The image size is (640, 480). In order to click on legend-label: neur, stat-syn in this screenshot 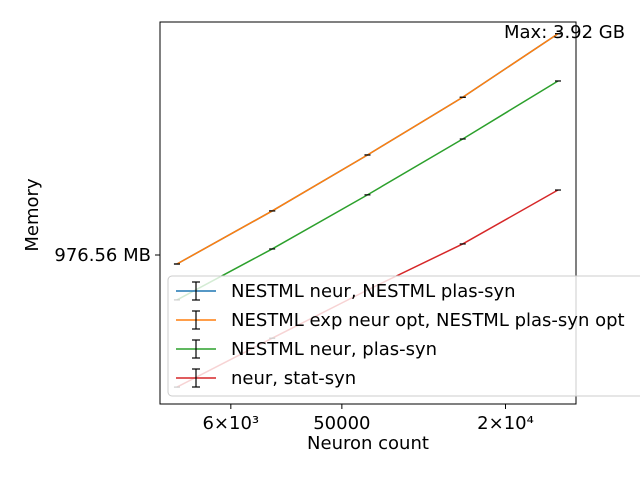, I will do `click(293, 378)`.